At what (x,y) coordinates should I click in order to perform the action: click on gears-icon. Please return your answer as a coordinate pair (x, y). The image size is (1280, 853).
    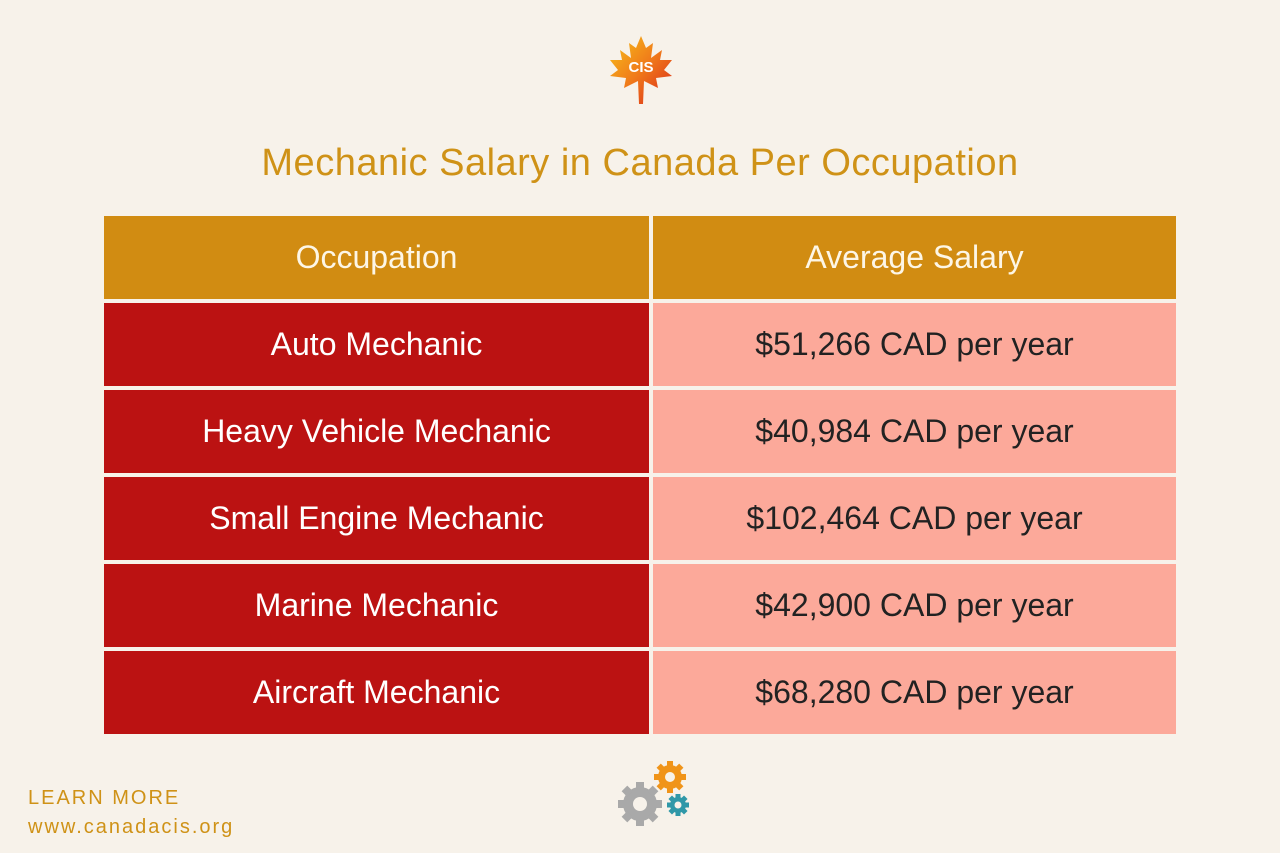
    Looking at the image, I should click on (653, 793).